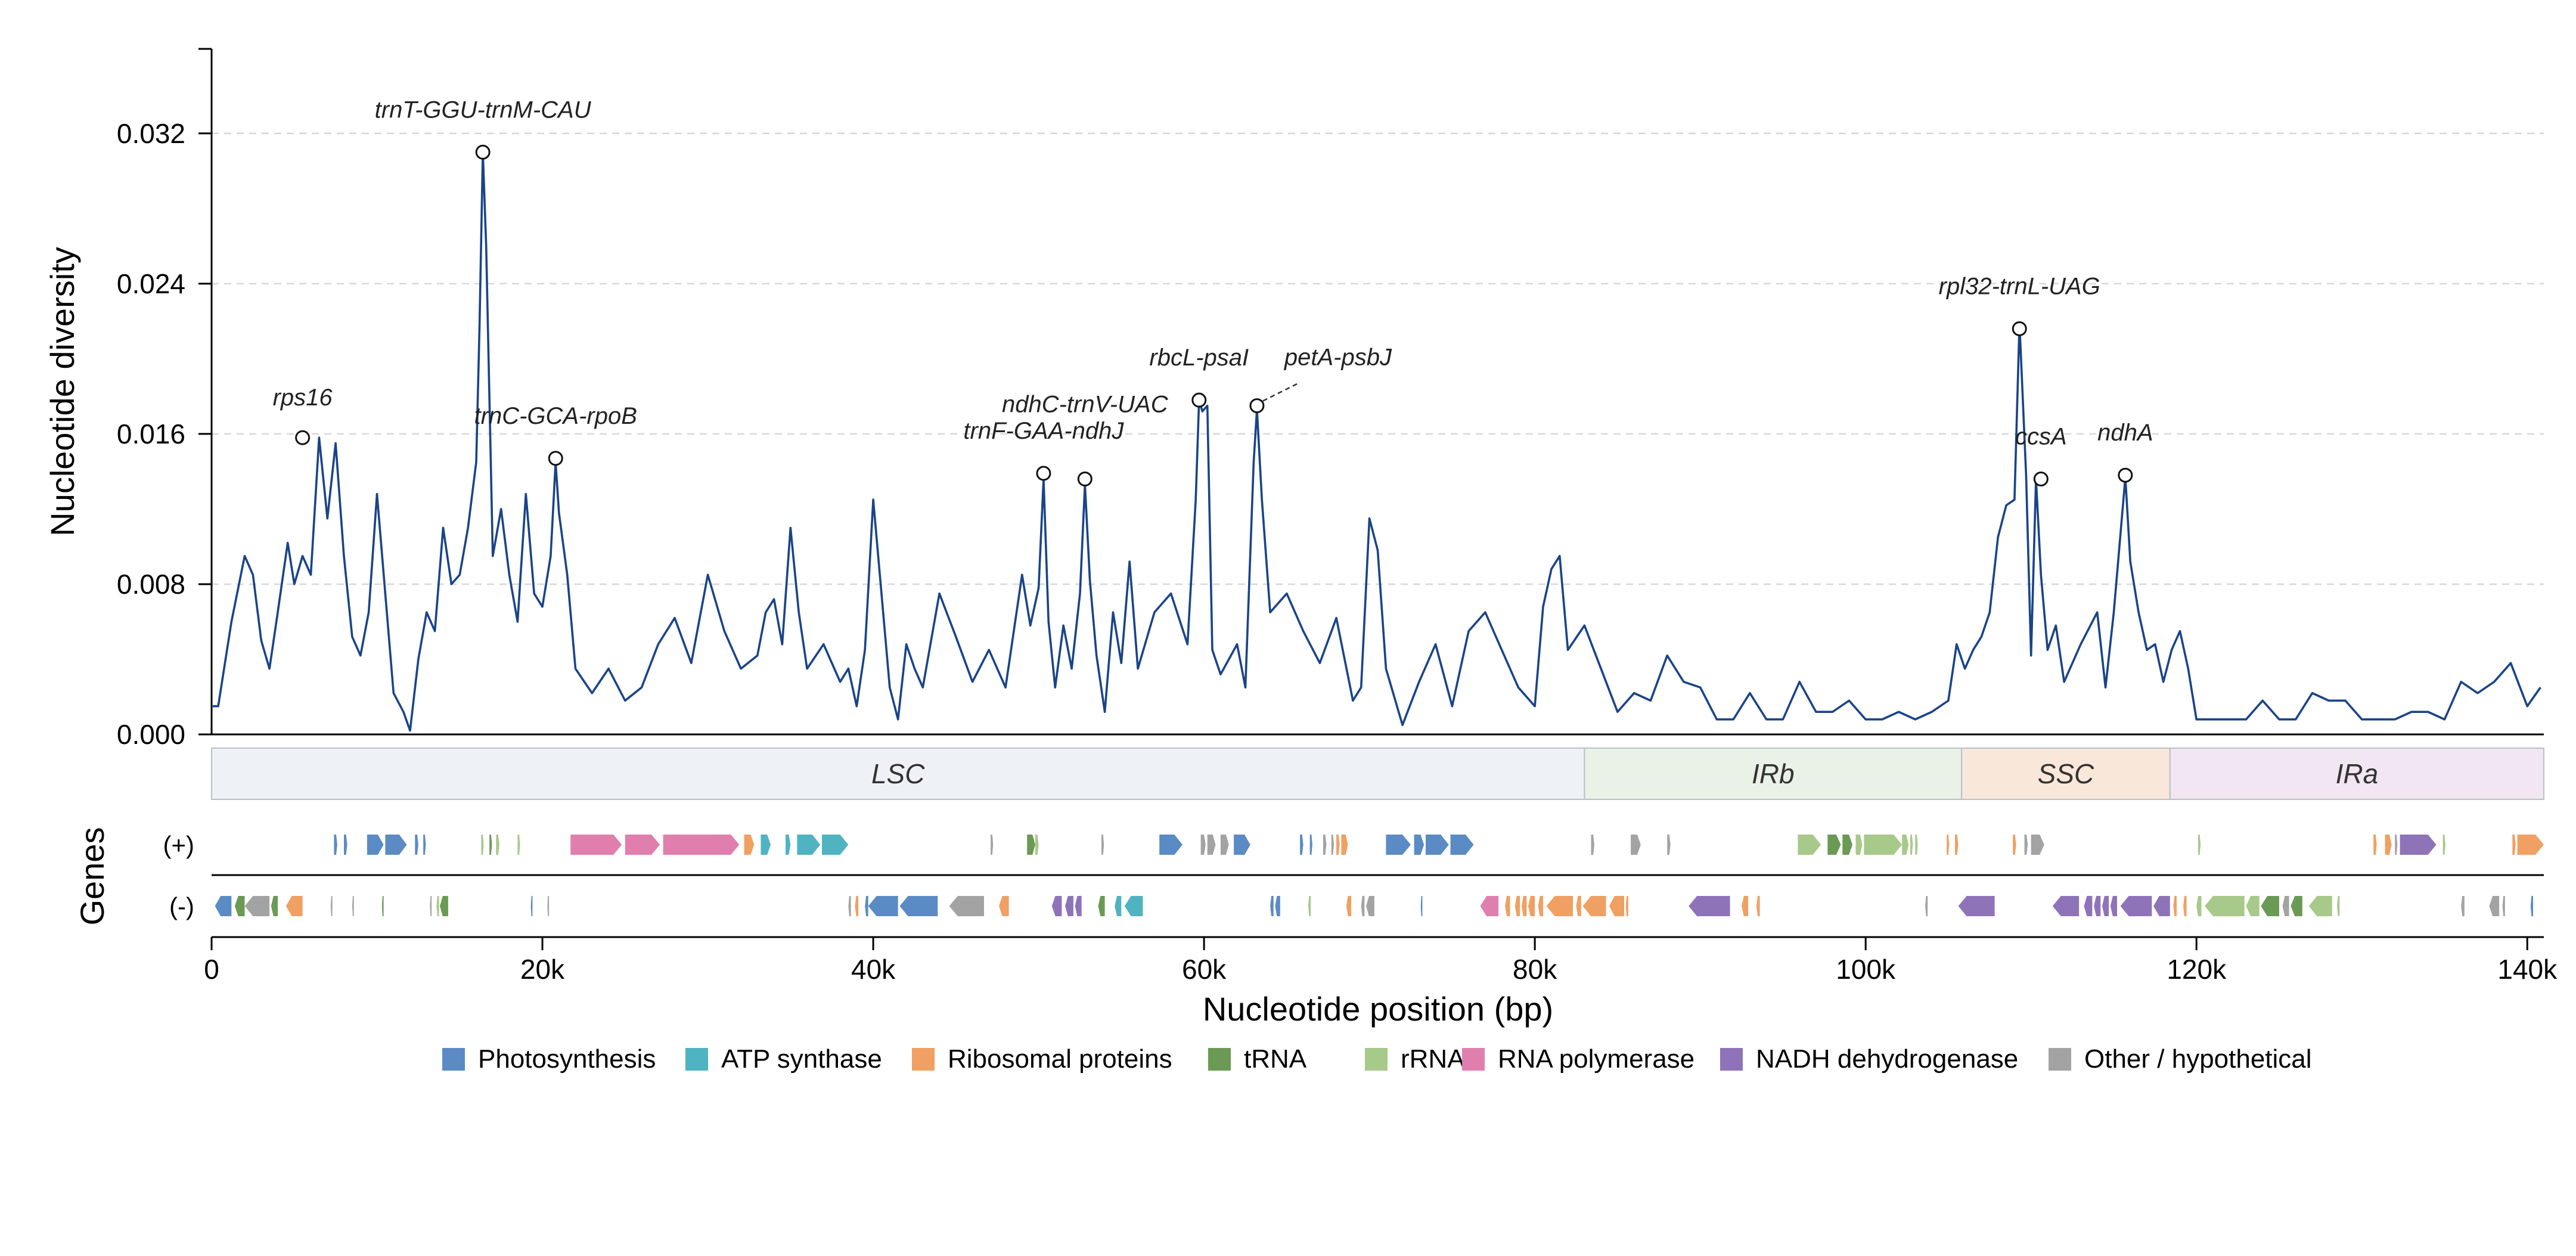  What do you see at coordinates (151, 133) in the screenshot?
I see `y-tick-label: 0.032` at bounding box center [151, 133].